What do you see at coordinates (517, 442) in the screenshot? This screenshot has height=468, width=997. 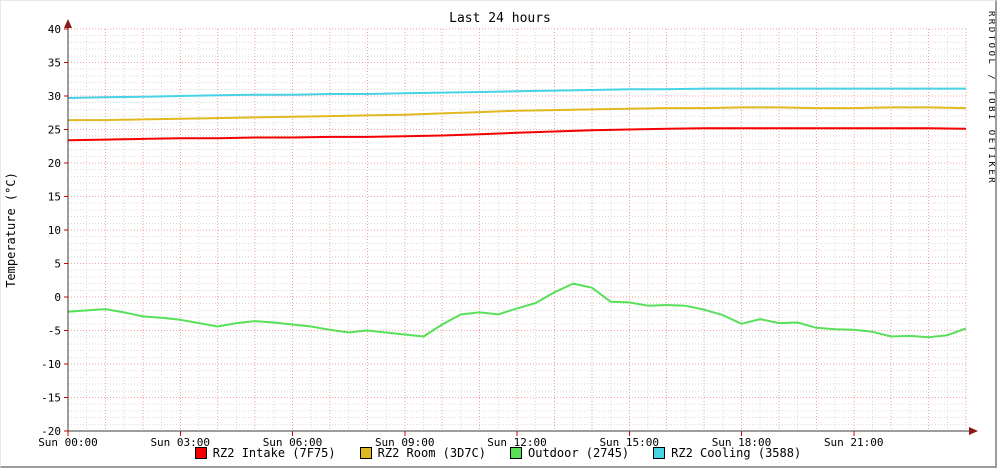 I see `x-tick-label: Sun 12:00` at bounding box center [517, 442].